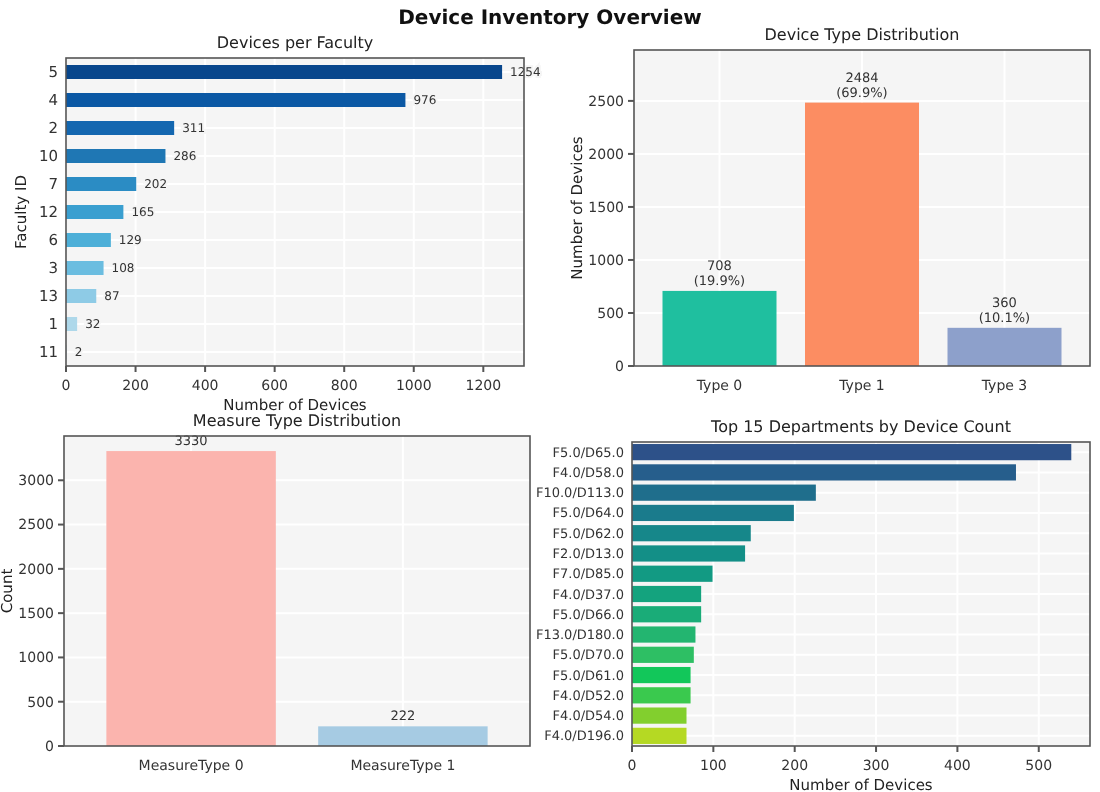 This screenshot has width=1100, height=792. What do you see at coordinates (550, 19) in the screenshot?
I see `text: Device Inventory Overview` at bounding box center [550, 19].